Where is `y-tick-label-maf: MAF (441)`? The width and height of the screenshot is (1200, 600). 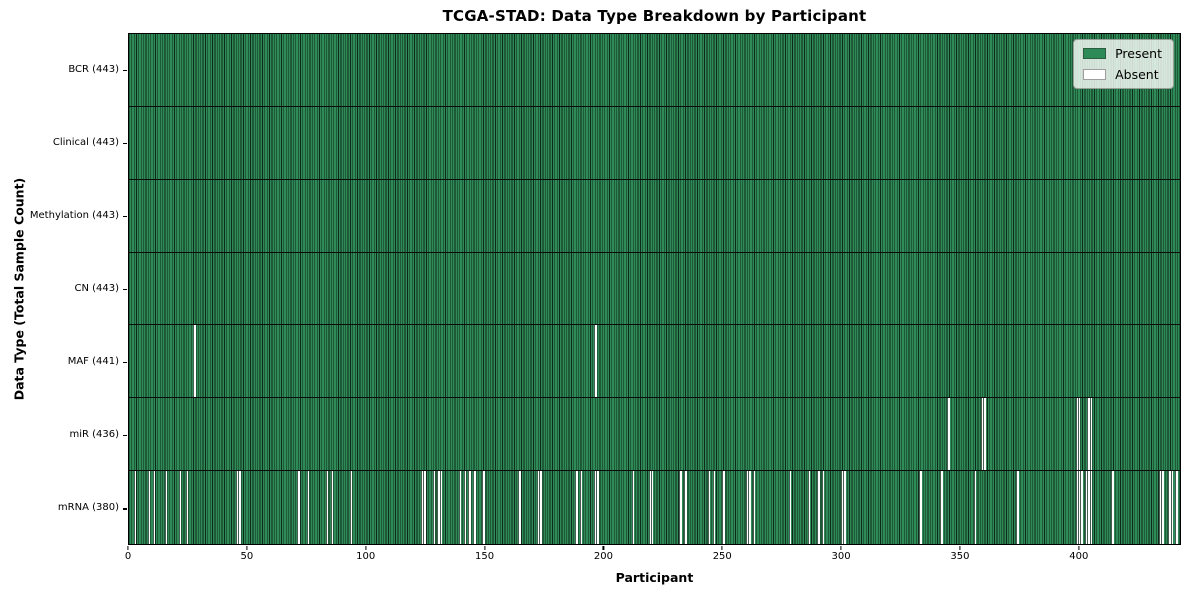 y-tick-label-maf: MAF (441) is located at coordinates (93, 362).